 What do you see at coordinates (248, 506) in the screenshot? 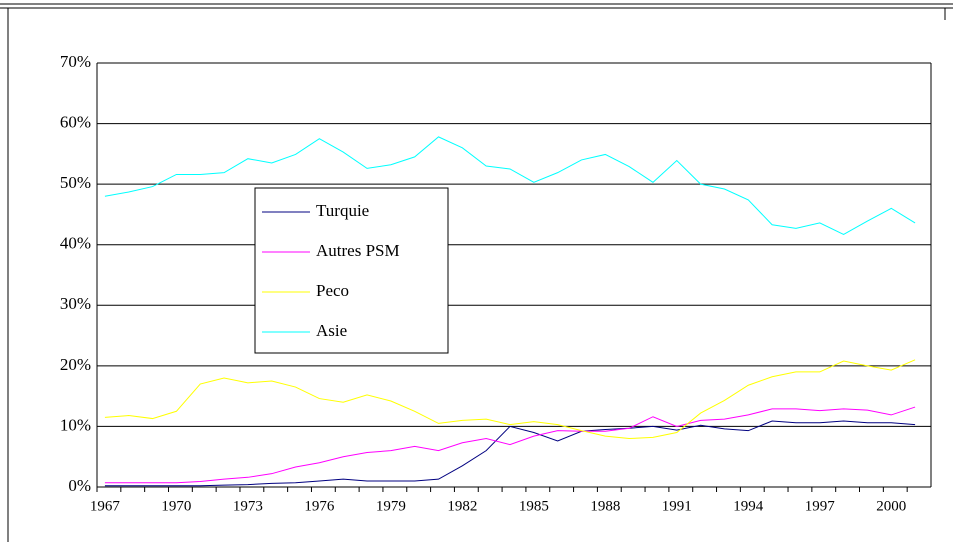
I see `x-tick-label: 1973` at bounding box center [248, 506].